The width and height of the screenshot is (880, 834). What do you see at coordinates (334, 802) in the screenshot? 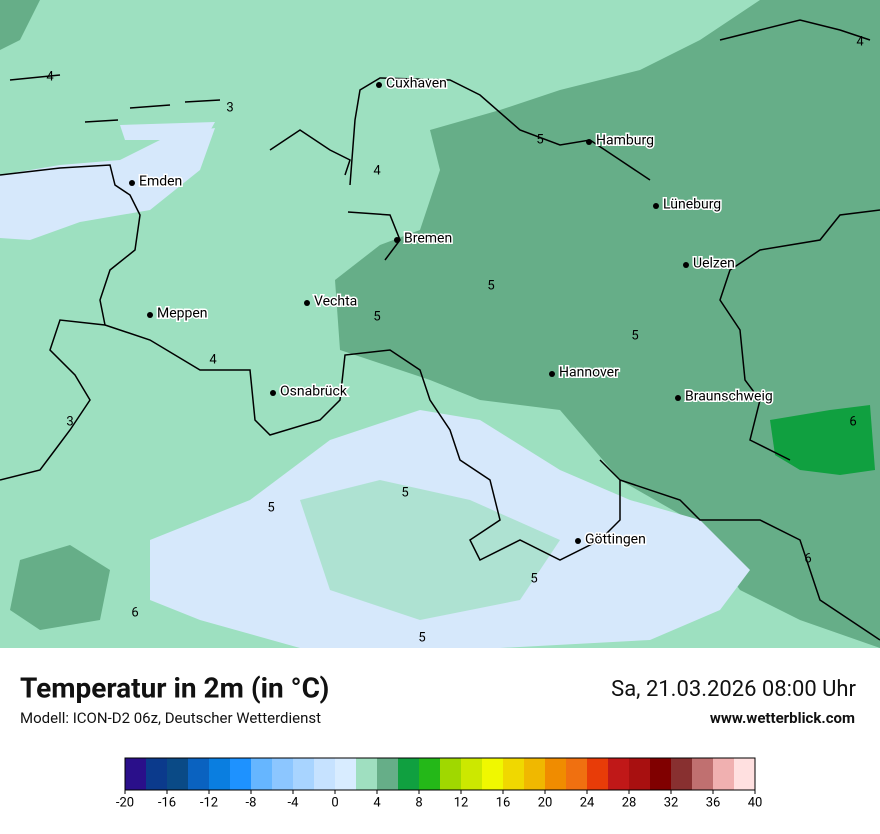
I see `colorbar-tick-label: 0` at bounding box center [334, 802].